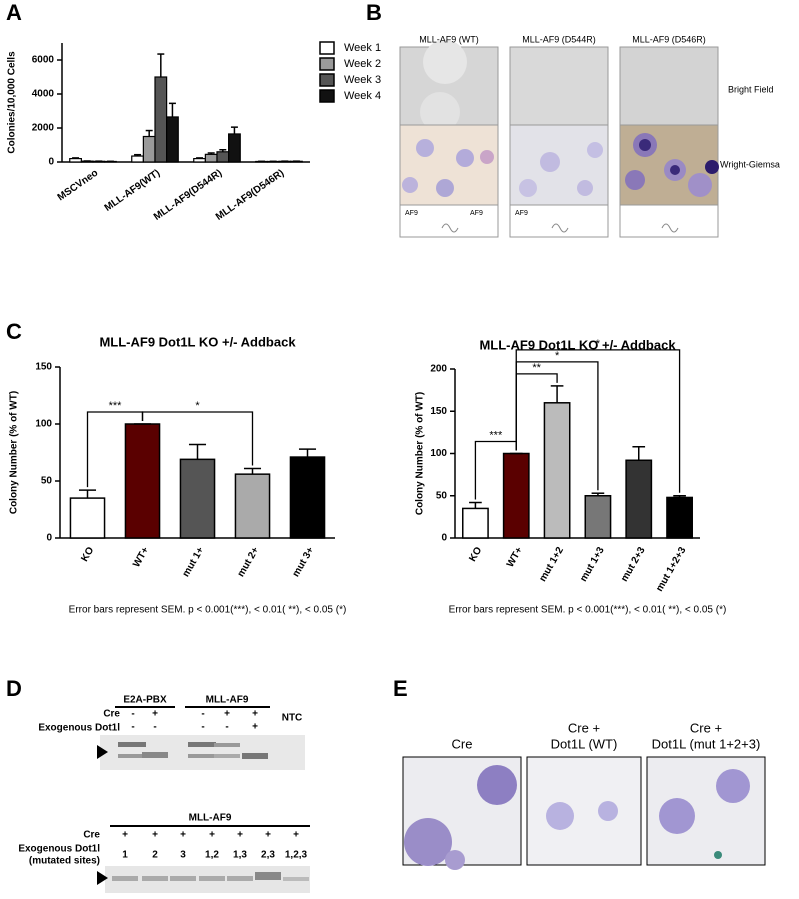 This screenshot has height=899, width=799. I want to click on x-tick-label: mut 1+3, so click(592, 564).